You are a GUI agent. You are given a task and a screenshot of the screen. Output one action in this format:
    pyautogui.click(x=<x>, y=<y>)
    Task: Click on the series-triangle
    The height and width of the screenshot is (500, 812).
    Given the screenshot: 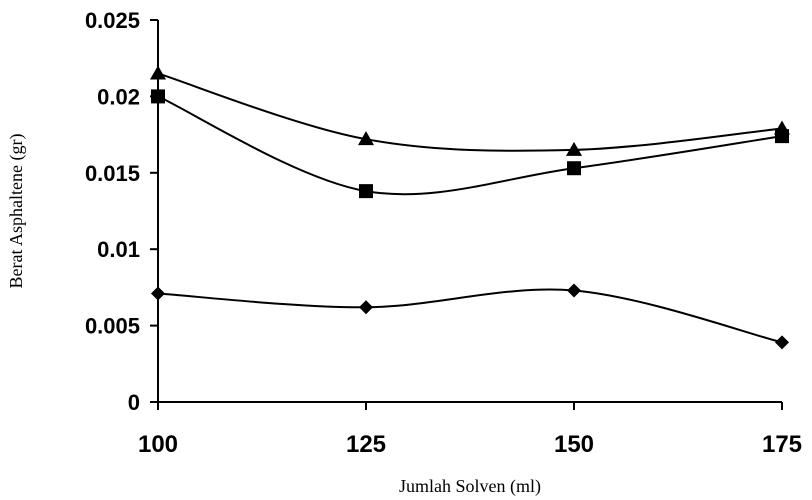 What is the action you would take?
    pyautogui.click(x=470, y=110)
    